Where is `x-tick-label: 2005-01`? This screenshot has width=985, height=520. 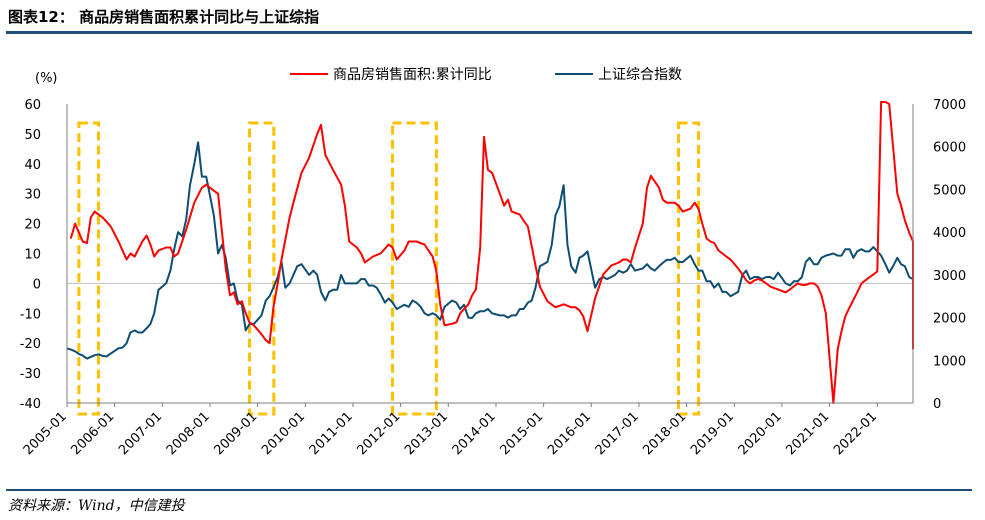 x-tick-label: 2005-01 is located at coordinates (45, 433).